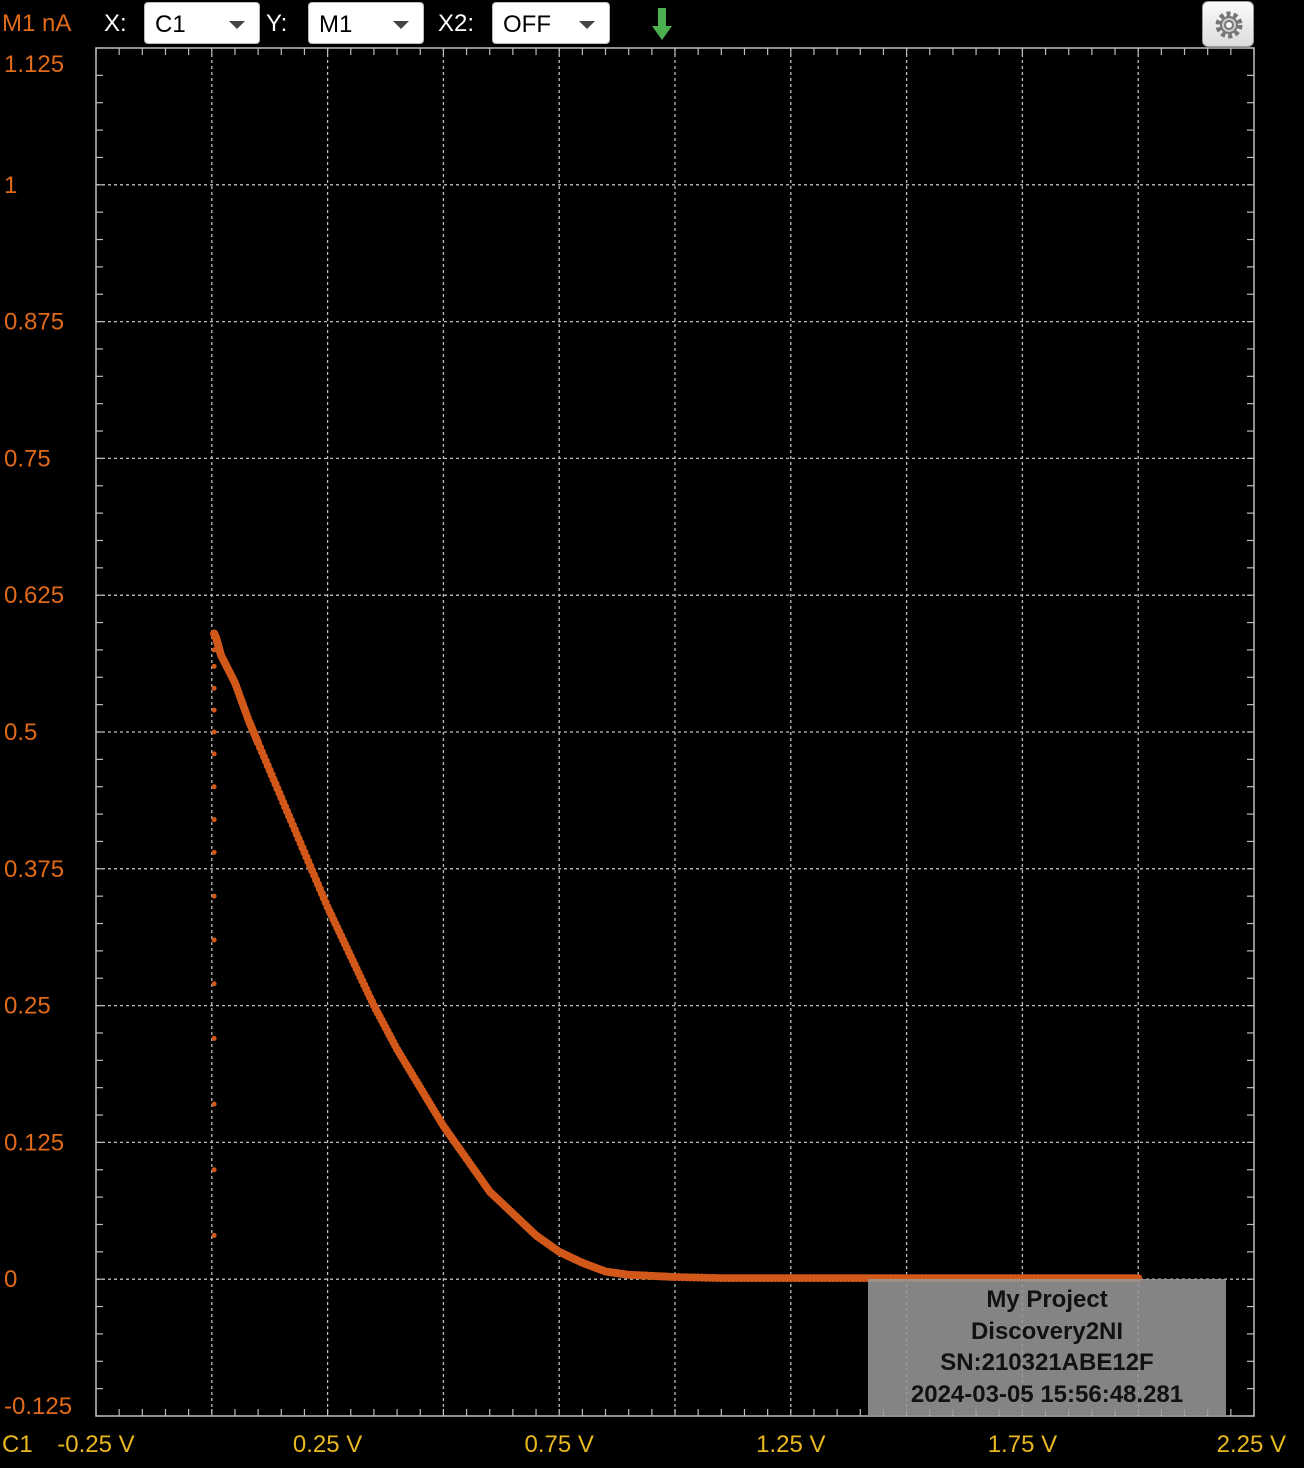  Describe the element at coordinates (327, 1444) in the screenshot. I see `x-tick-label: 0.25 V` at that location.